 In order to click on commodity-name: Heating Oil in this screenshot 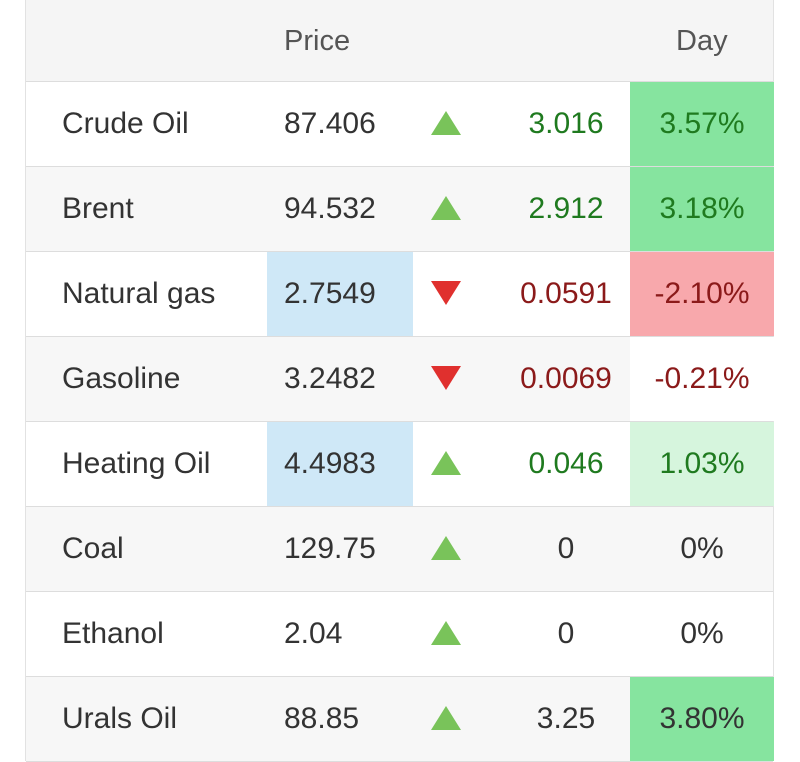, I will do `click(136, 463)`.